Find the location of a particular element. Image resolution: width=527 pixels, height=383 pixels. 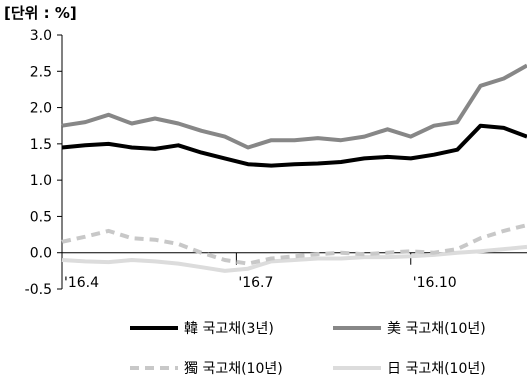

x-tick-label: '16.7 is located at coordinates (255, 283).